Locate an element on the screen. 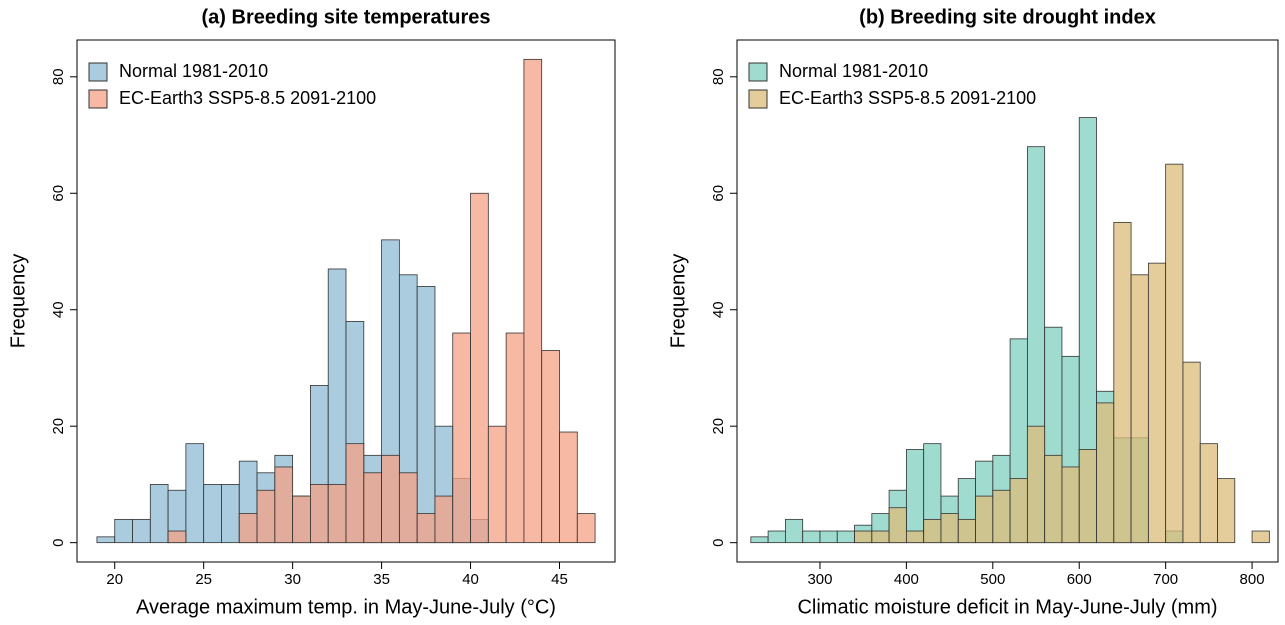  chart-title: (b) Breeding site drought index is located at coordinates (1007, 17).